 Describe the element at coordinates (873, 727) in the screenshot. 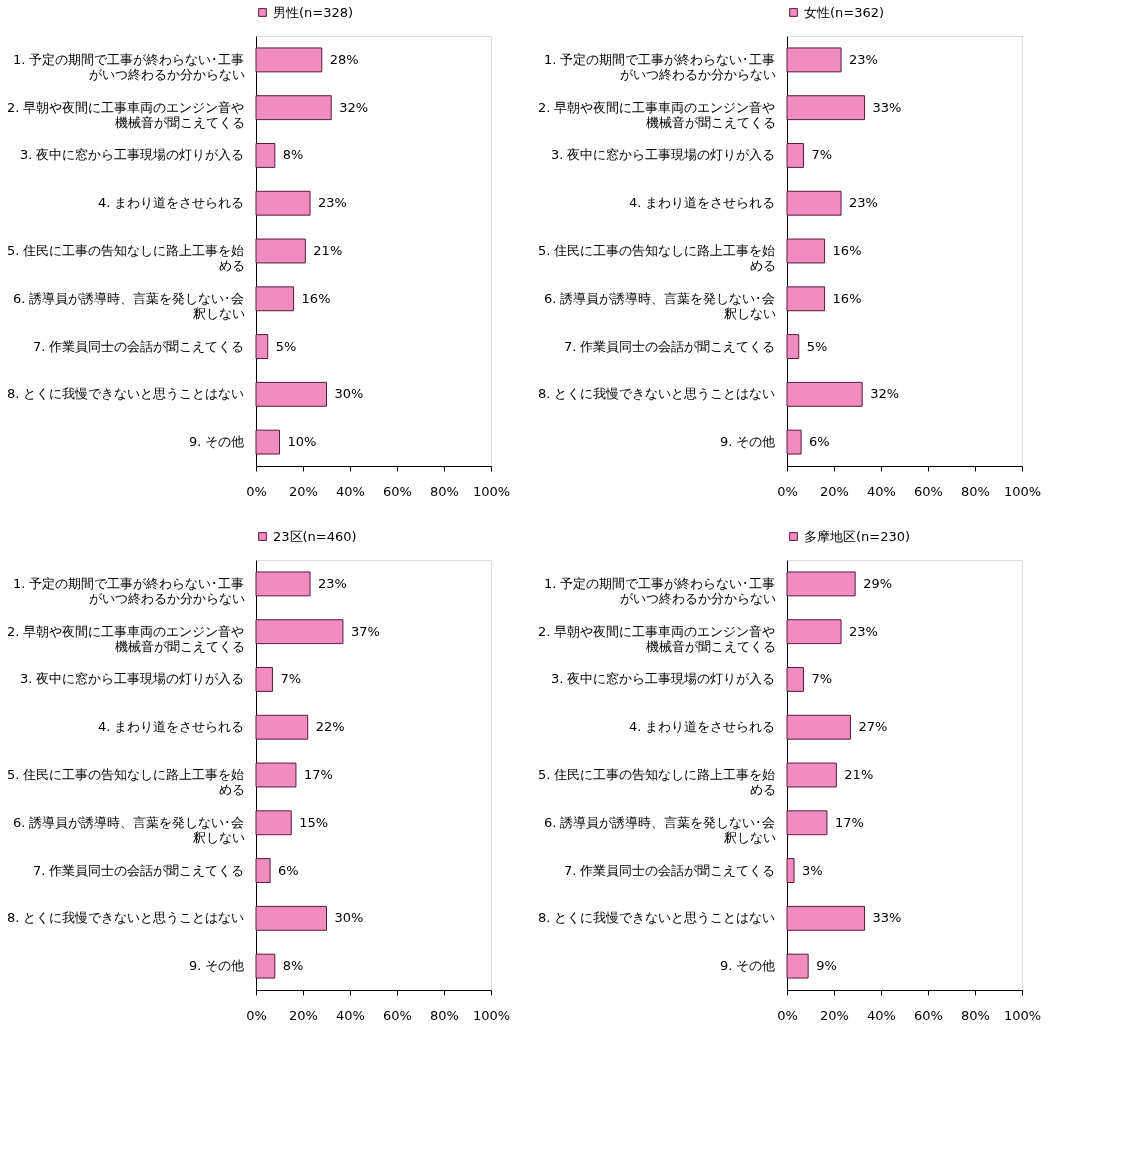

I see `data-label: 27%` at that location.